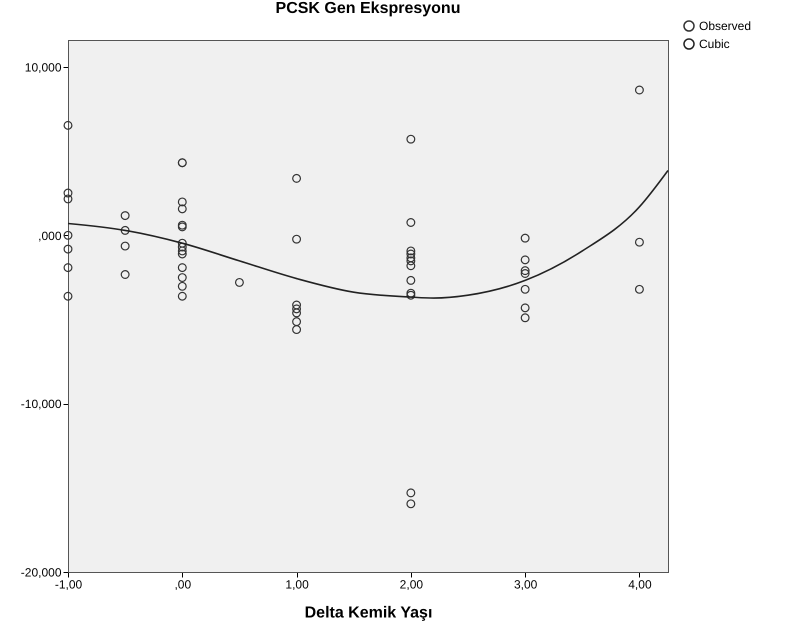 The width and height of the screenshot is (787, 636). Describe the element at coordinates (297, 585) in the screenshot. I see `x-tick-label: 1,00` at that location.